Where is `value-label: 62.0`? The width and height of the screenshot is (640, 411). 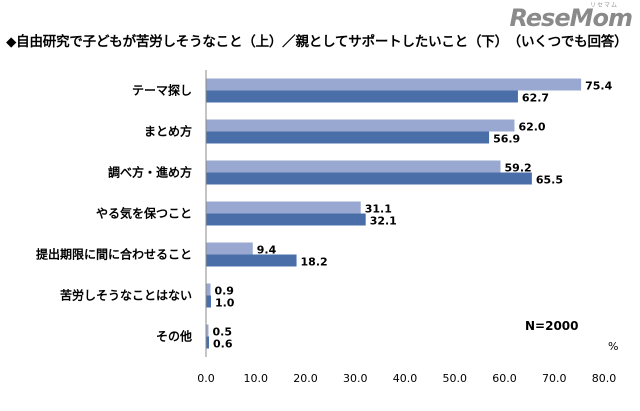
value-label: 62.0 is located at coordinates (531, 127).